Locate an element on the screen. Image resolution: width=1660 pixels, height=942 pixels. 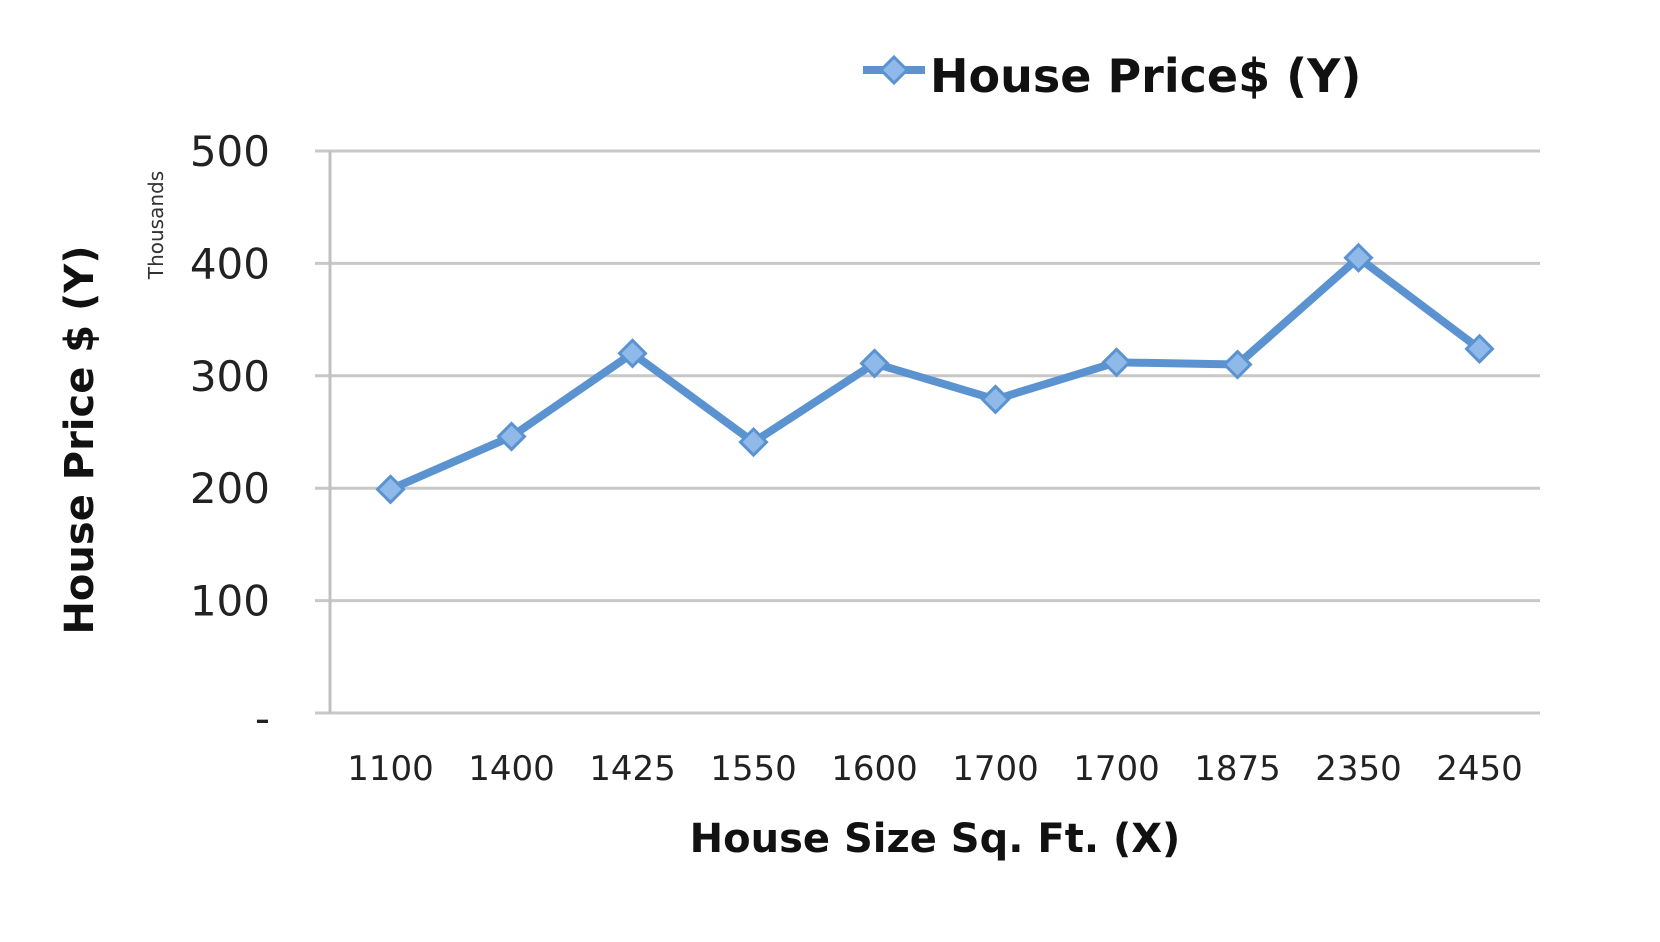
legend-series-label: House Price$ (Y) is located at coordinates (1145, 76).